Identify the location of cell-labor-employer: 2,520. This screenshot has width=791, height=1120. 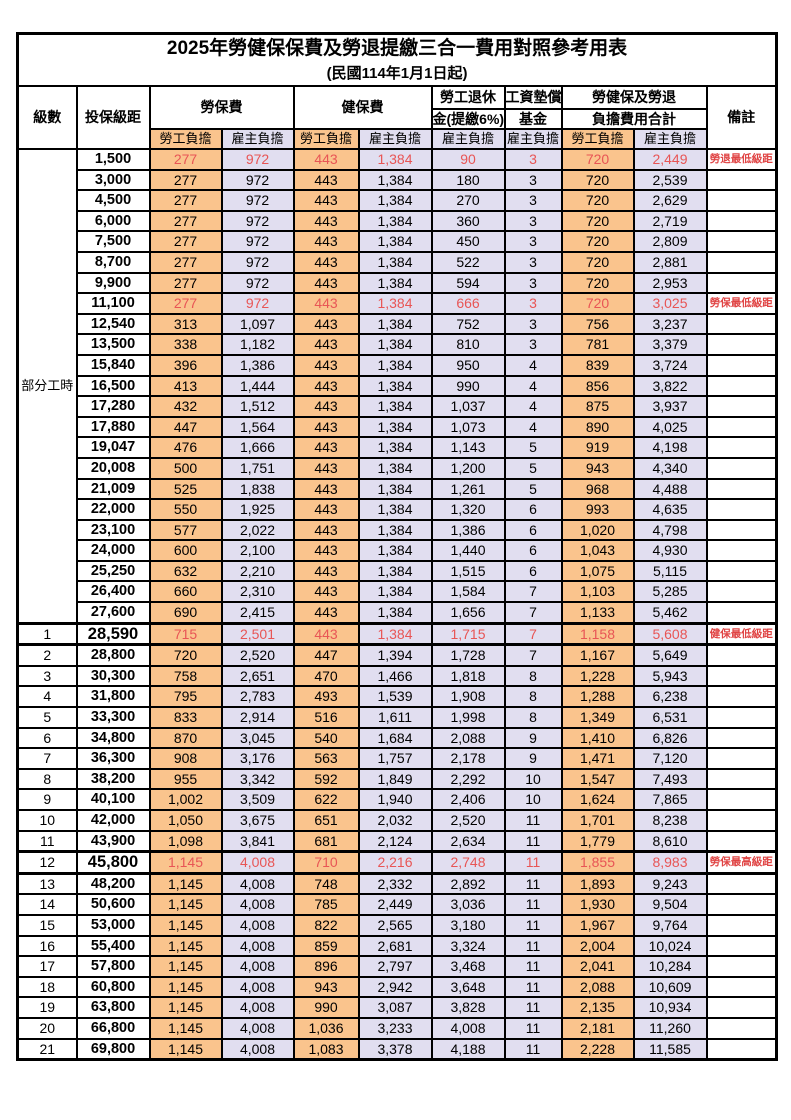
(257, 655).